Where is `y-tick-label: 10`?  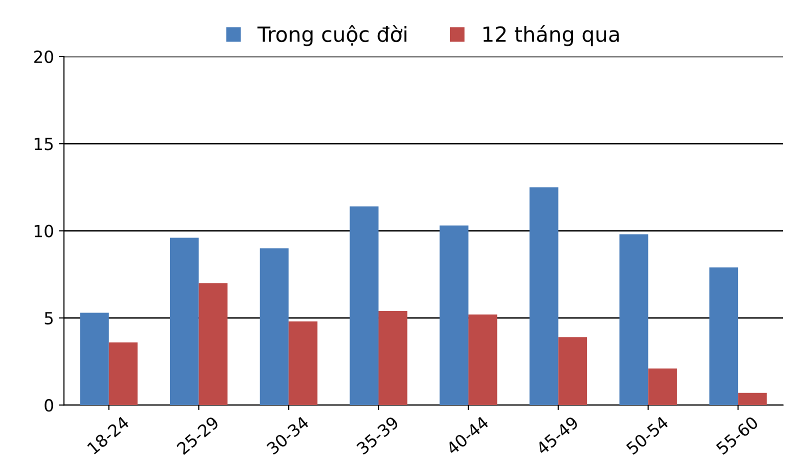
y-tick-label: 10 is located at coordinates (44, 231).